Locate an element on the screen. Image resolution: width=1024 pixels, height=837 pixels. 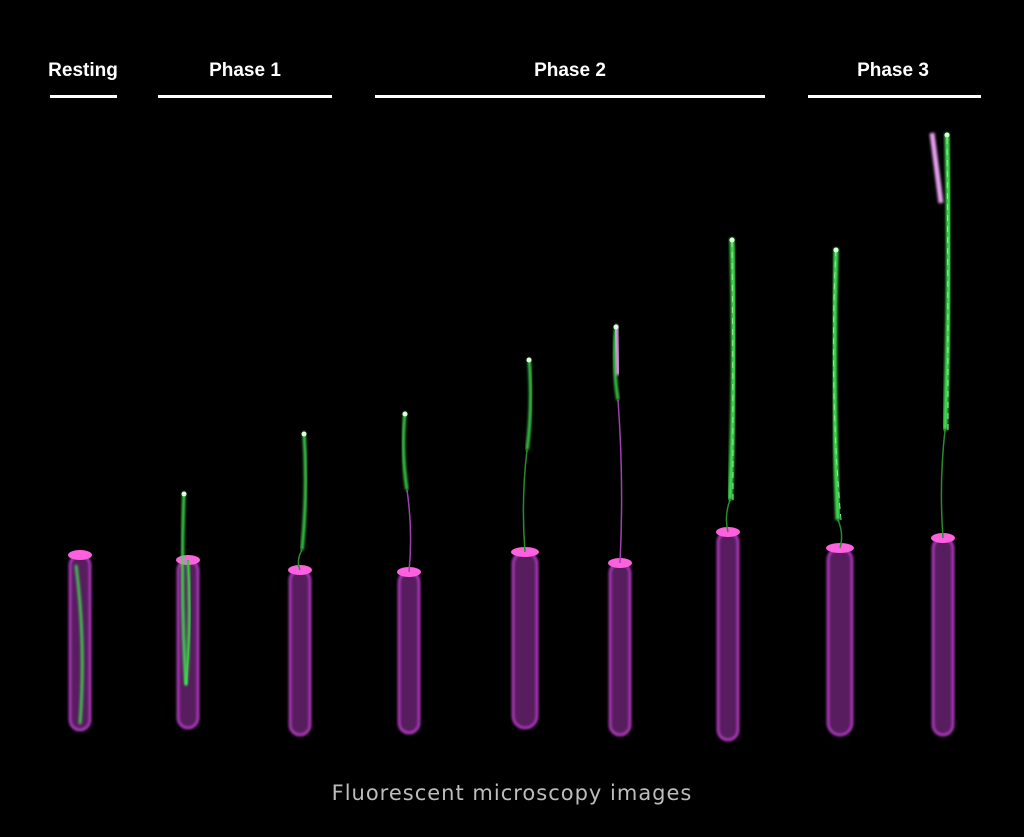
group-bar-resting is located at coordinates (83, 96).